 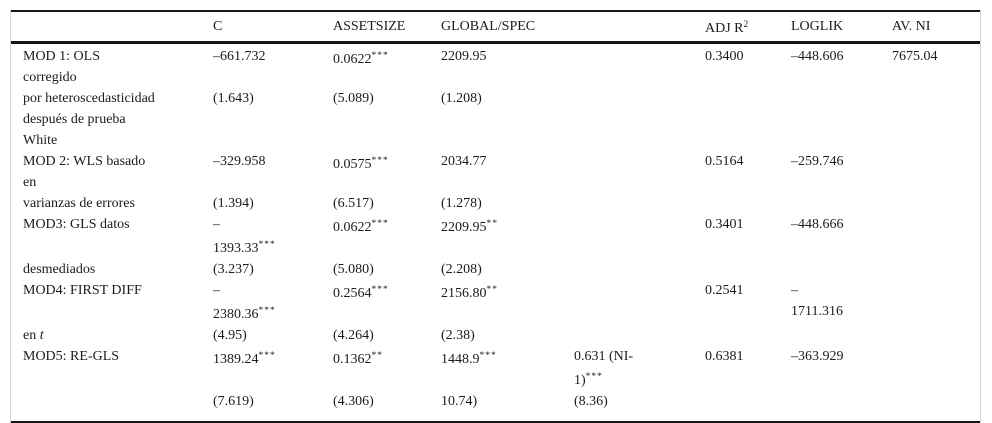 I want to click on cell-text: 0.3400, so click(x=724, y=56).